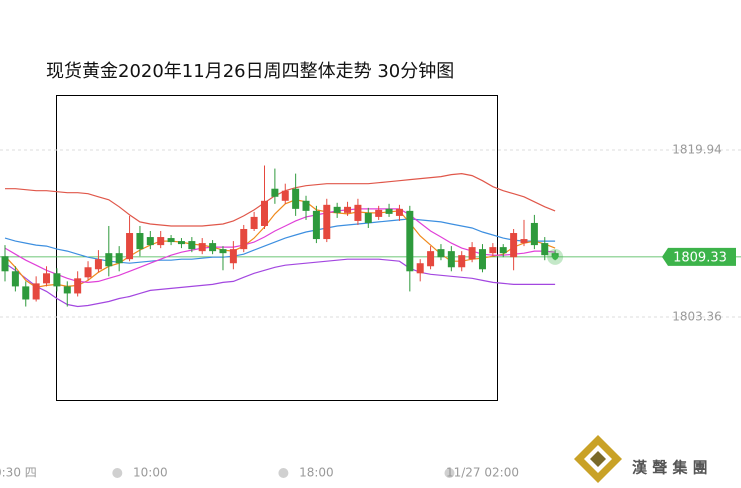 This screenshot has width=741, height=488. What do you see at coordinates (670, 468) in the screenshot?
I see `logo-text: 漢 聲 集 團` at bounding box center [670, 468].